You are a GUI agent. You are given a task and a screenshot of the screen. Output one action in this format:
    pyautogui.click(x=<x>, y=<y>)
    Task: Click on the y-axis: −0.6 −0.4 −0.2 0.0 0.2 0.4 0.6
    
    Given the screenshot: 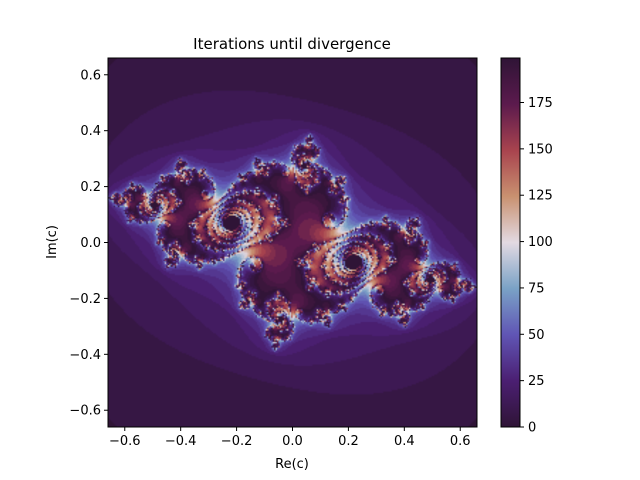 What is the action you would take?
    pyautogui.click(x=88, y=243)
    